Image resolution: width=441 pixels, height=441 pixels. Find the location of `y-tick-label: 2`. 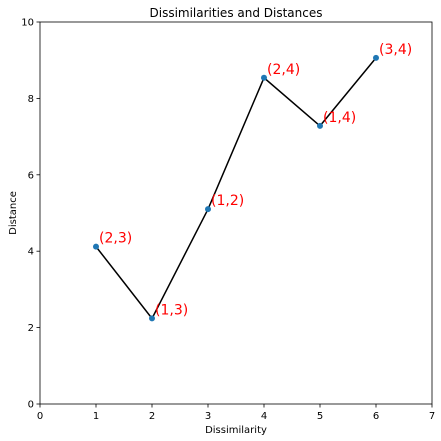

y-tick-label: 2 is located at coordinates (31, 328).